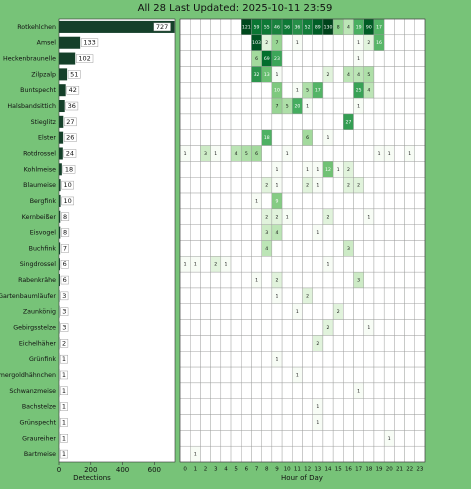 The width and height of the screenshot is (471, 489). Describe the element at coordinates (70, 153) in the screenshot. I see `value-label: 24` at that location.